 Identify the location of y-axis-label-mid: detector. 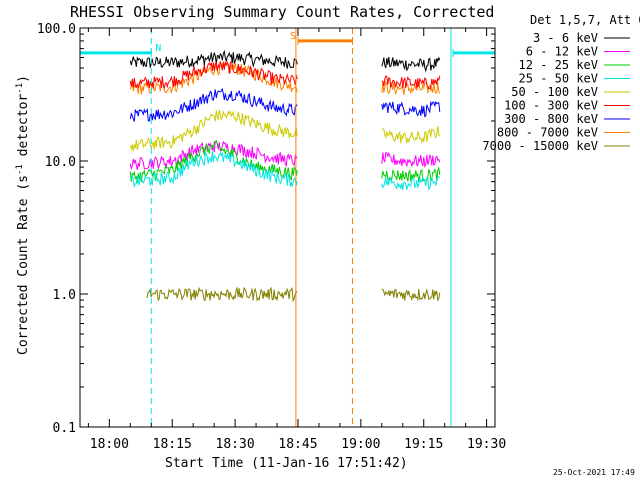
(23, 129).